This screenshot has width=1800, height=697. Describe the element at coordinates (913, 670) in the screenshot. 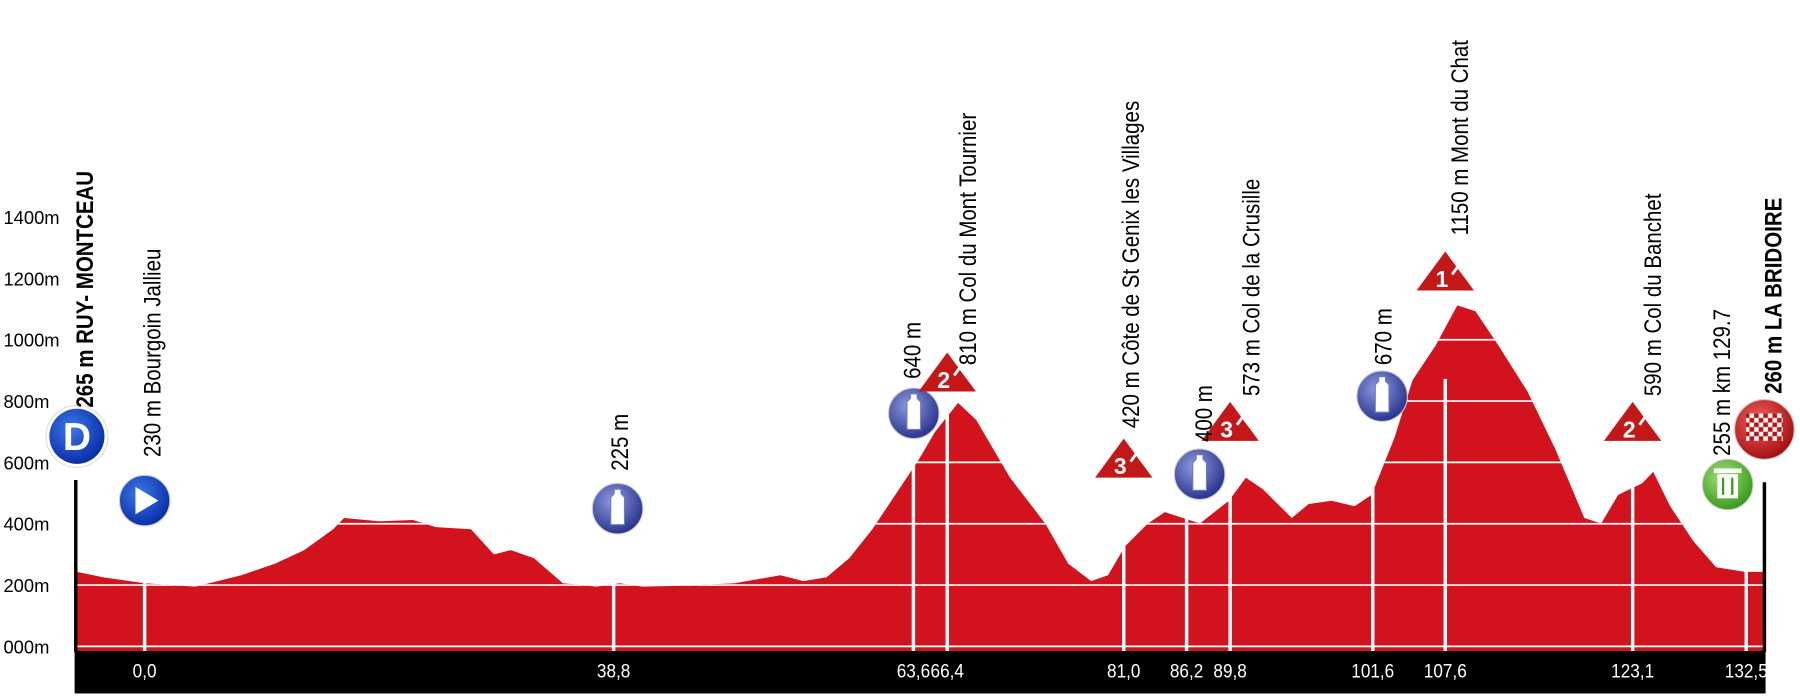

I see `x-tick-label: 63,6` at that location.